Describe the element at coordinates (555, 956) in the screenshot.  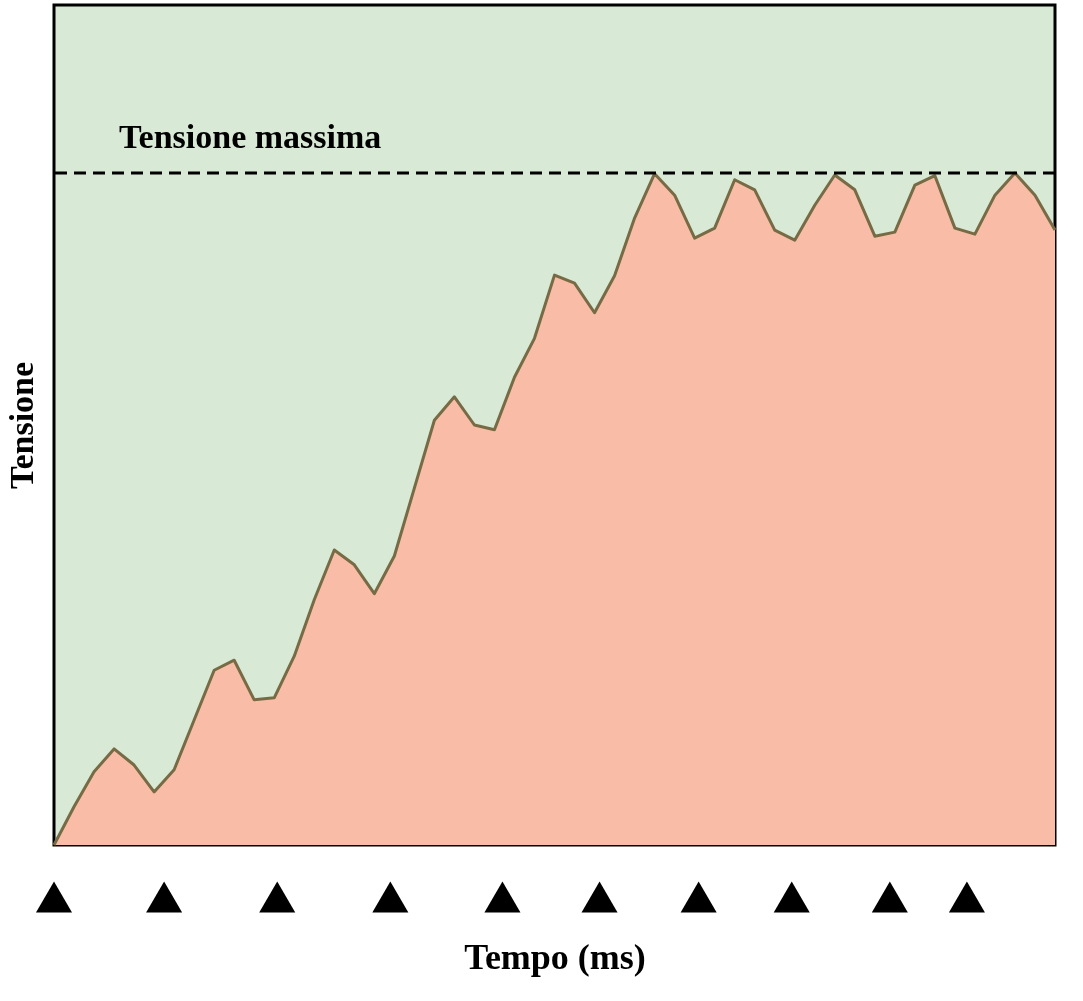
I see `x-axis-title: Tempo (ms)` at that location.